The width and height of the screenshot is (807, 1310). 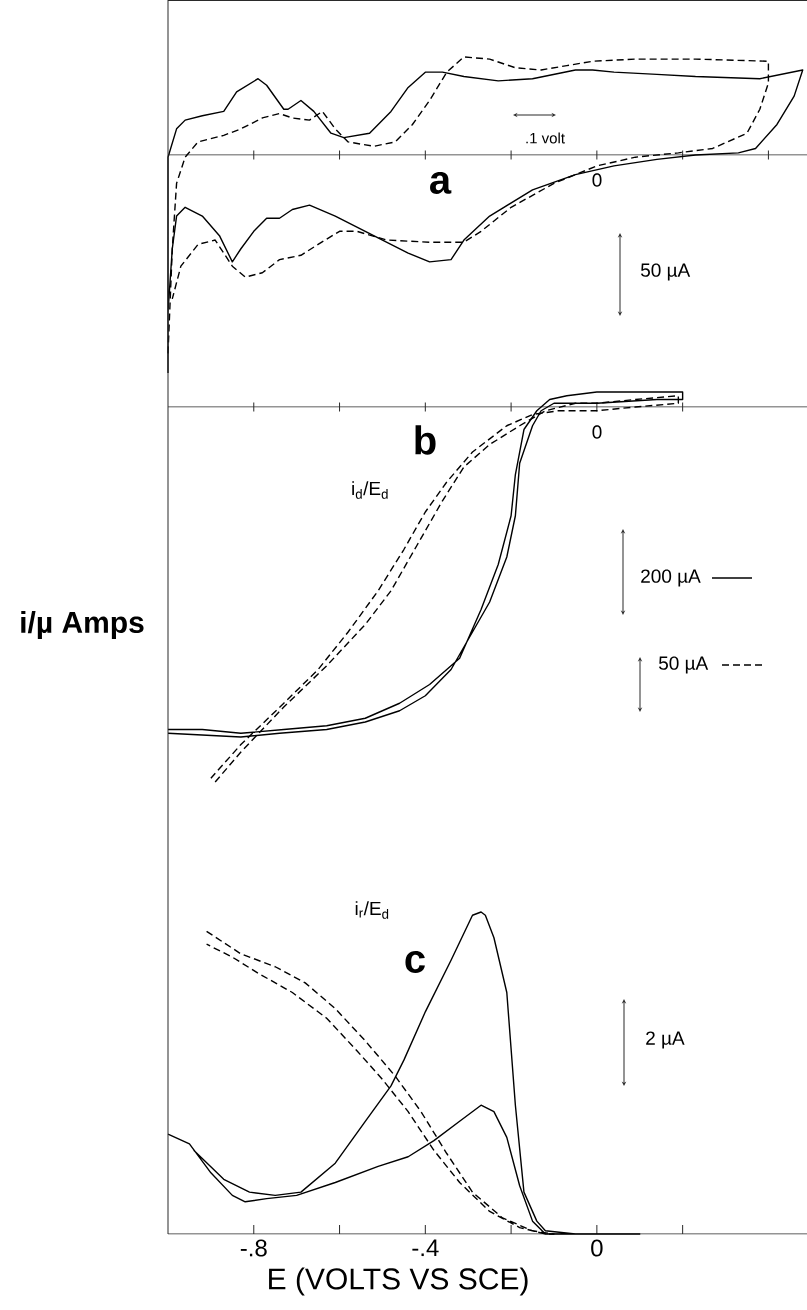 I want to click on legend-label: 50 µA, so click(x=683, y=665).